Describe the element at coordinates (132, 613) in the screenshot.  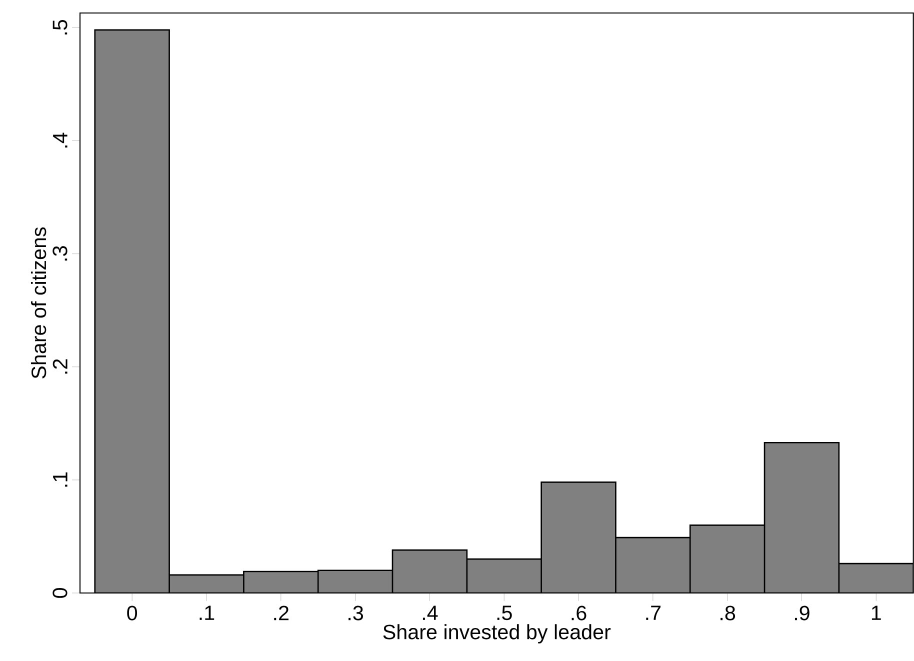
I see `x-tick-label: 0` at that location.